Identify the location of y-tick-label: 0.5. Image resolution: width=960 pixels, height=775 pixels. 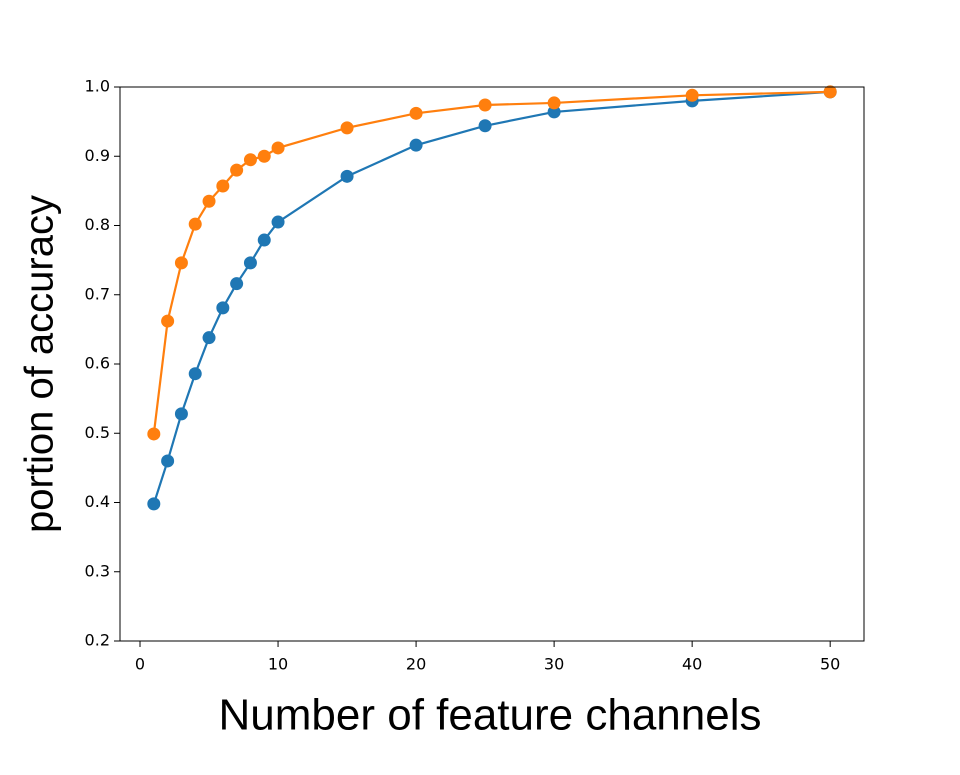
(97, 432).